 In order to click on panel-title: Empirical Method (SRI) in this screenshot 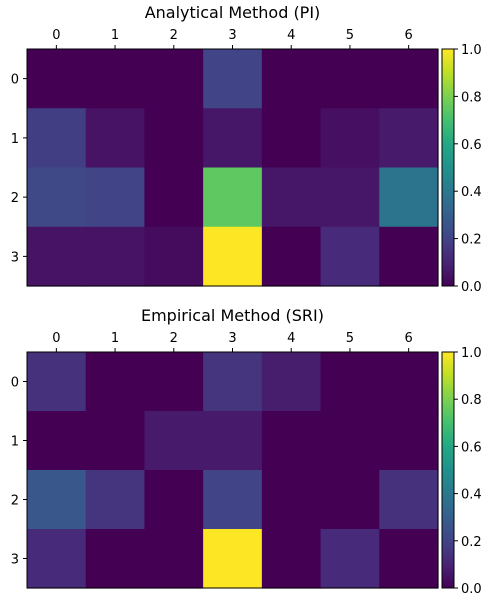, I will do `click(232, 315)`.